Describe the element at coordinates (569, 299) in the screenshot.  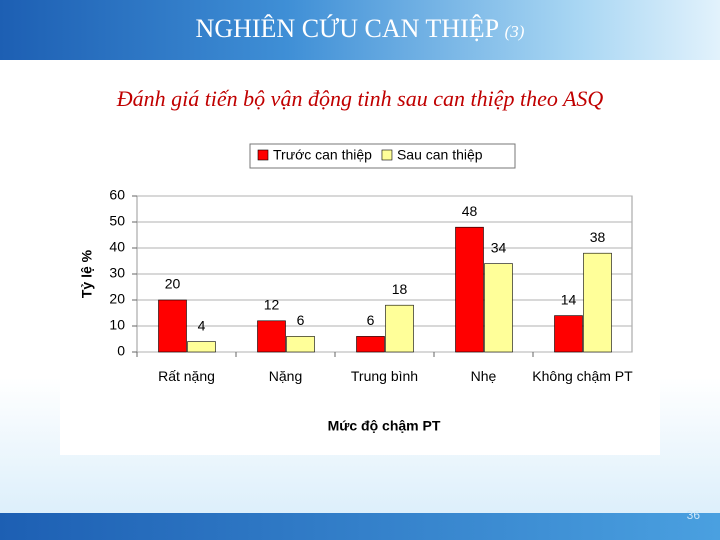
I see `data-label: 14` at that location.